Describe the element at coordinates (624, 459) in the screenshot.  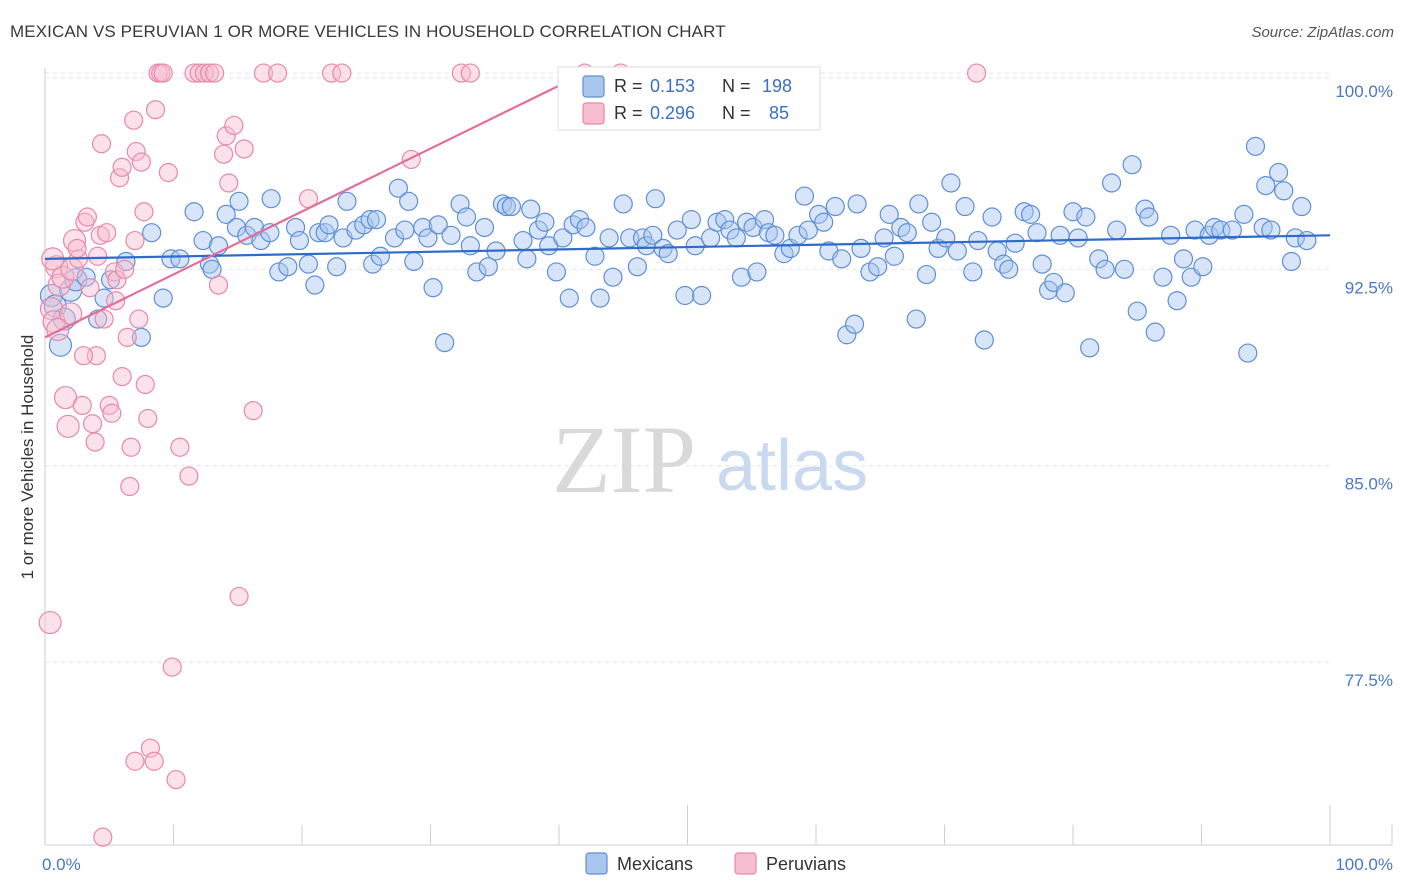
I see `watermark-zip: ZIP` at that location.